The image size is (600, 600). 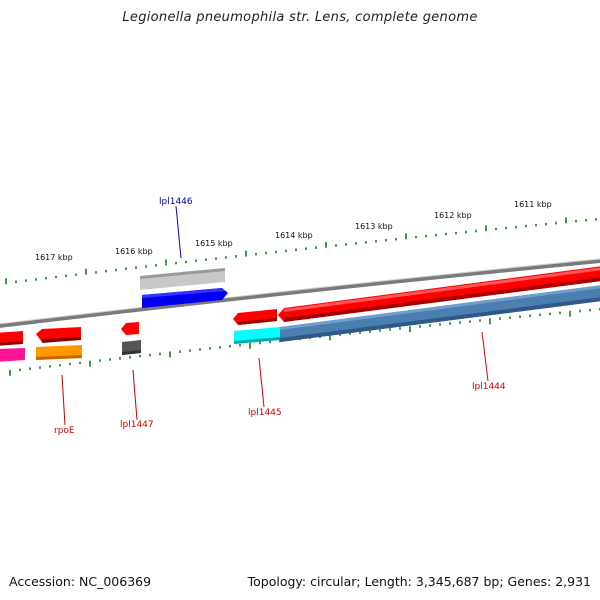 What do you see at coordinates (255, 317) in the screenshot?
I see `gene-lpl1445-upper` at bounding box center [255, 317].